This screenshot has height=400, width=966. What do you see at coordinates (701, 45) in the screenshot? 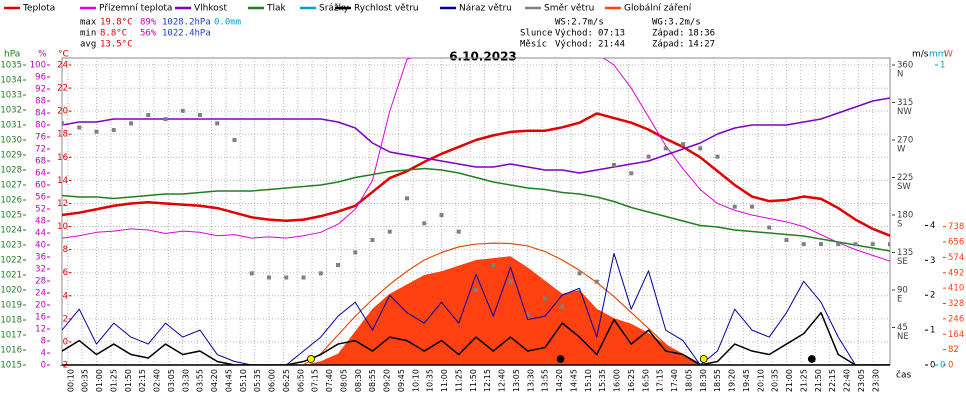
I see `moon-set: 14:27` at bounding box center [701, 45].